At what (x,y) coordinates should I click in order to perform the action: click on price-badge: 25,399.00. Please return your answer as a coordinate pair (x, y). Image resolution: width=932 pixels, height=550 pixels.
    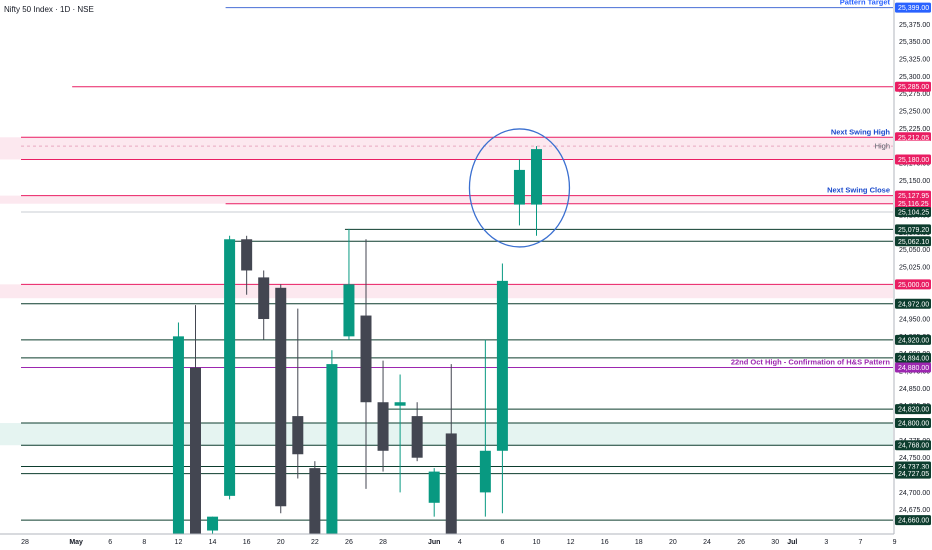
    Looking at the image, I should click on (913, 7).